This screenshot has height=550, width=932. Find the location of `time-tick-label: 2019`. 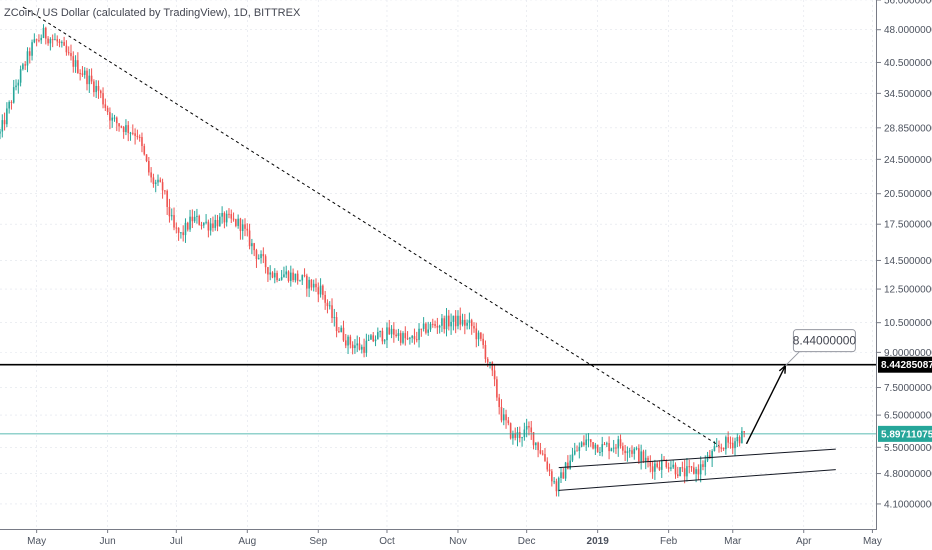

time-tick-label: 2019 is located at coordinates (598, 541).